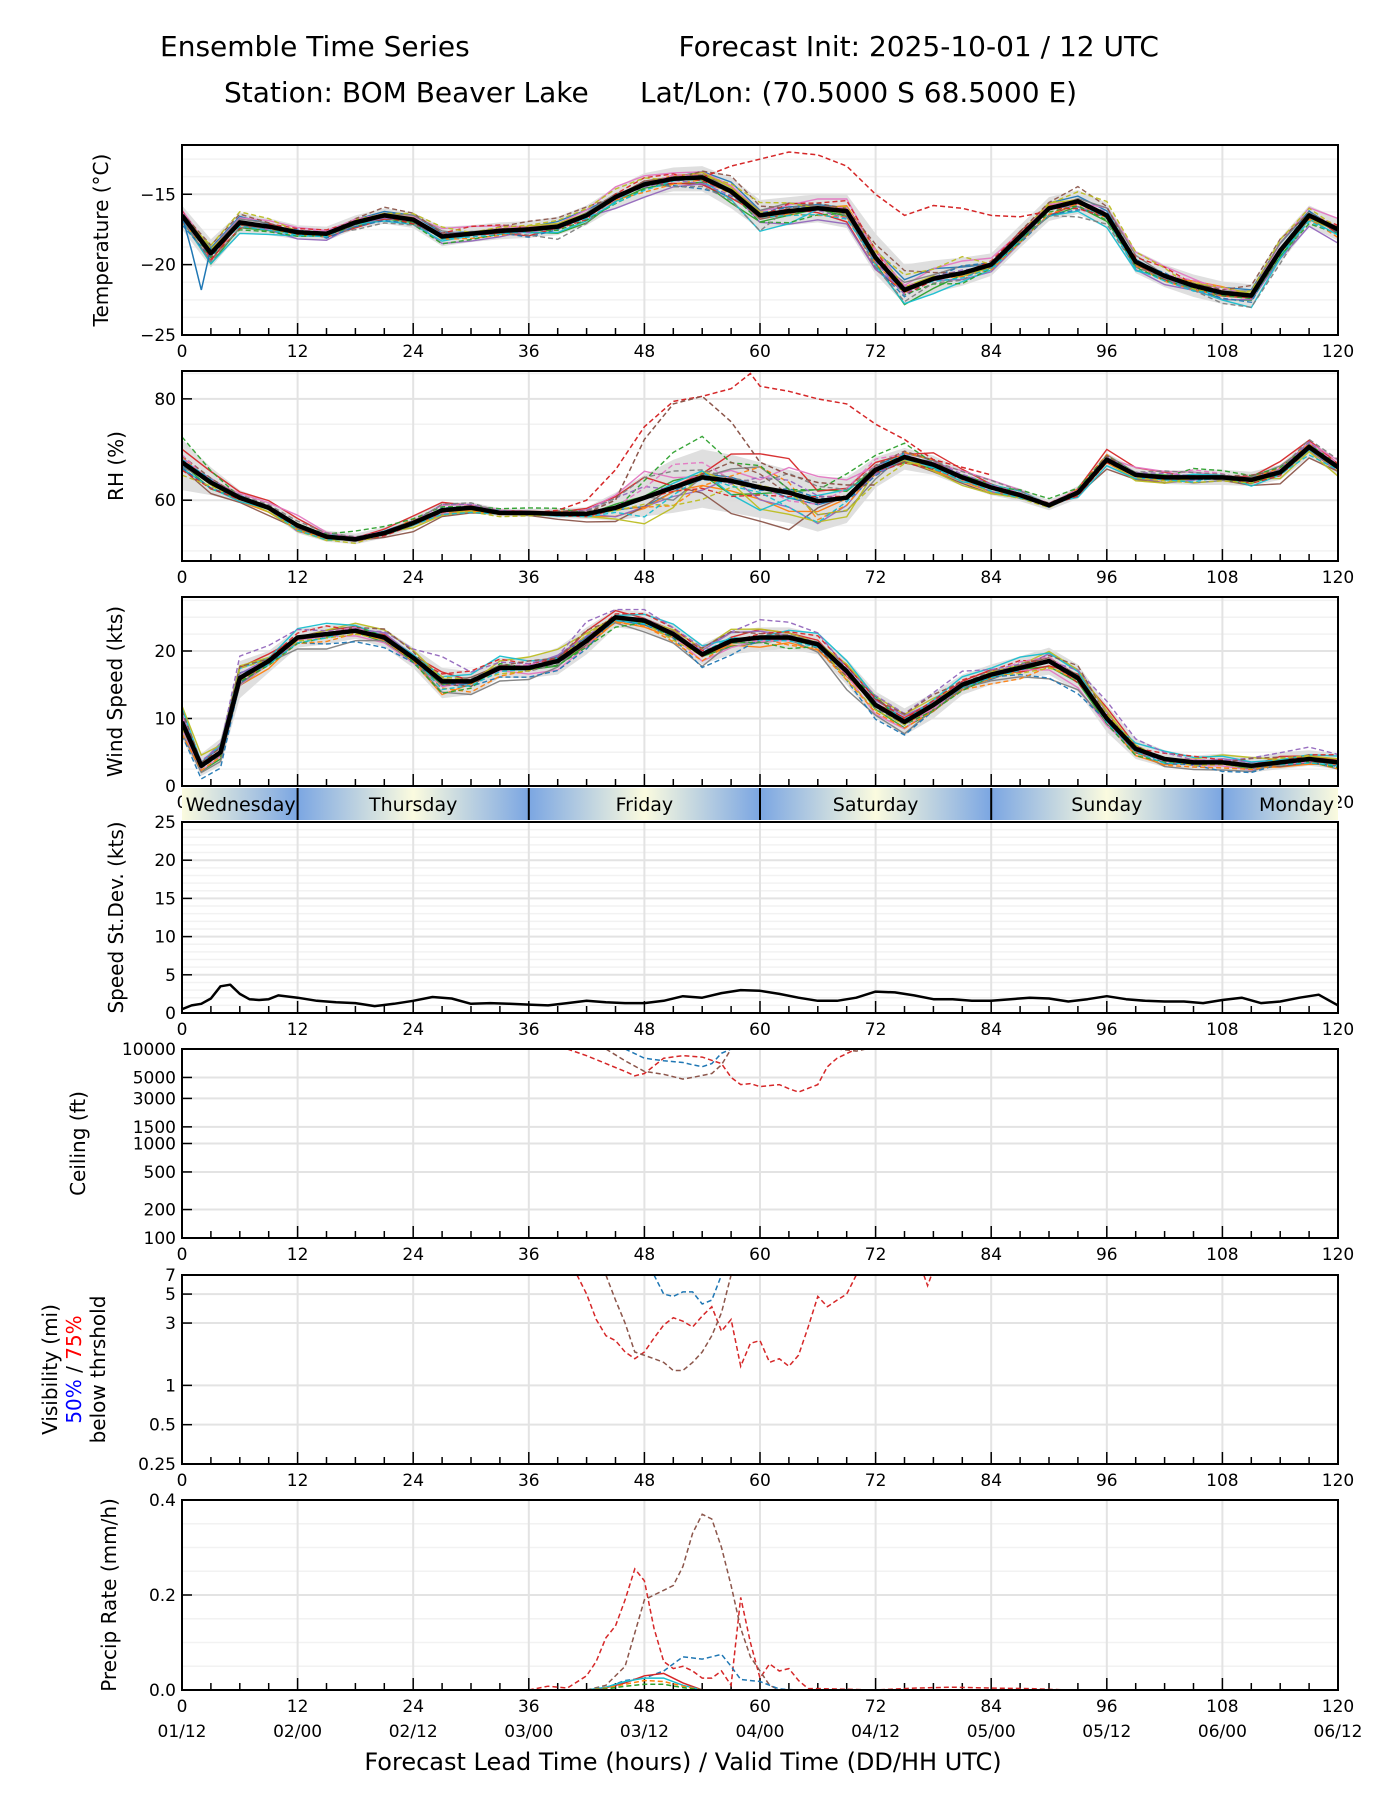 The image size is (1400, 1800). I want to click on y-tick-label: 7, so click(170, 1276).